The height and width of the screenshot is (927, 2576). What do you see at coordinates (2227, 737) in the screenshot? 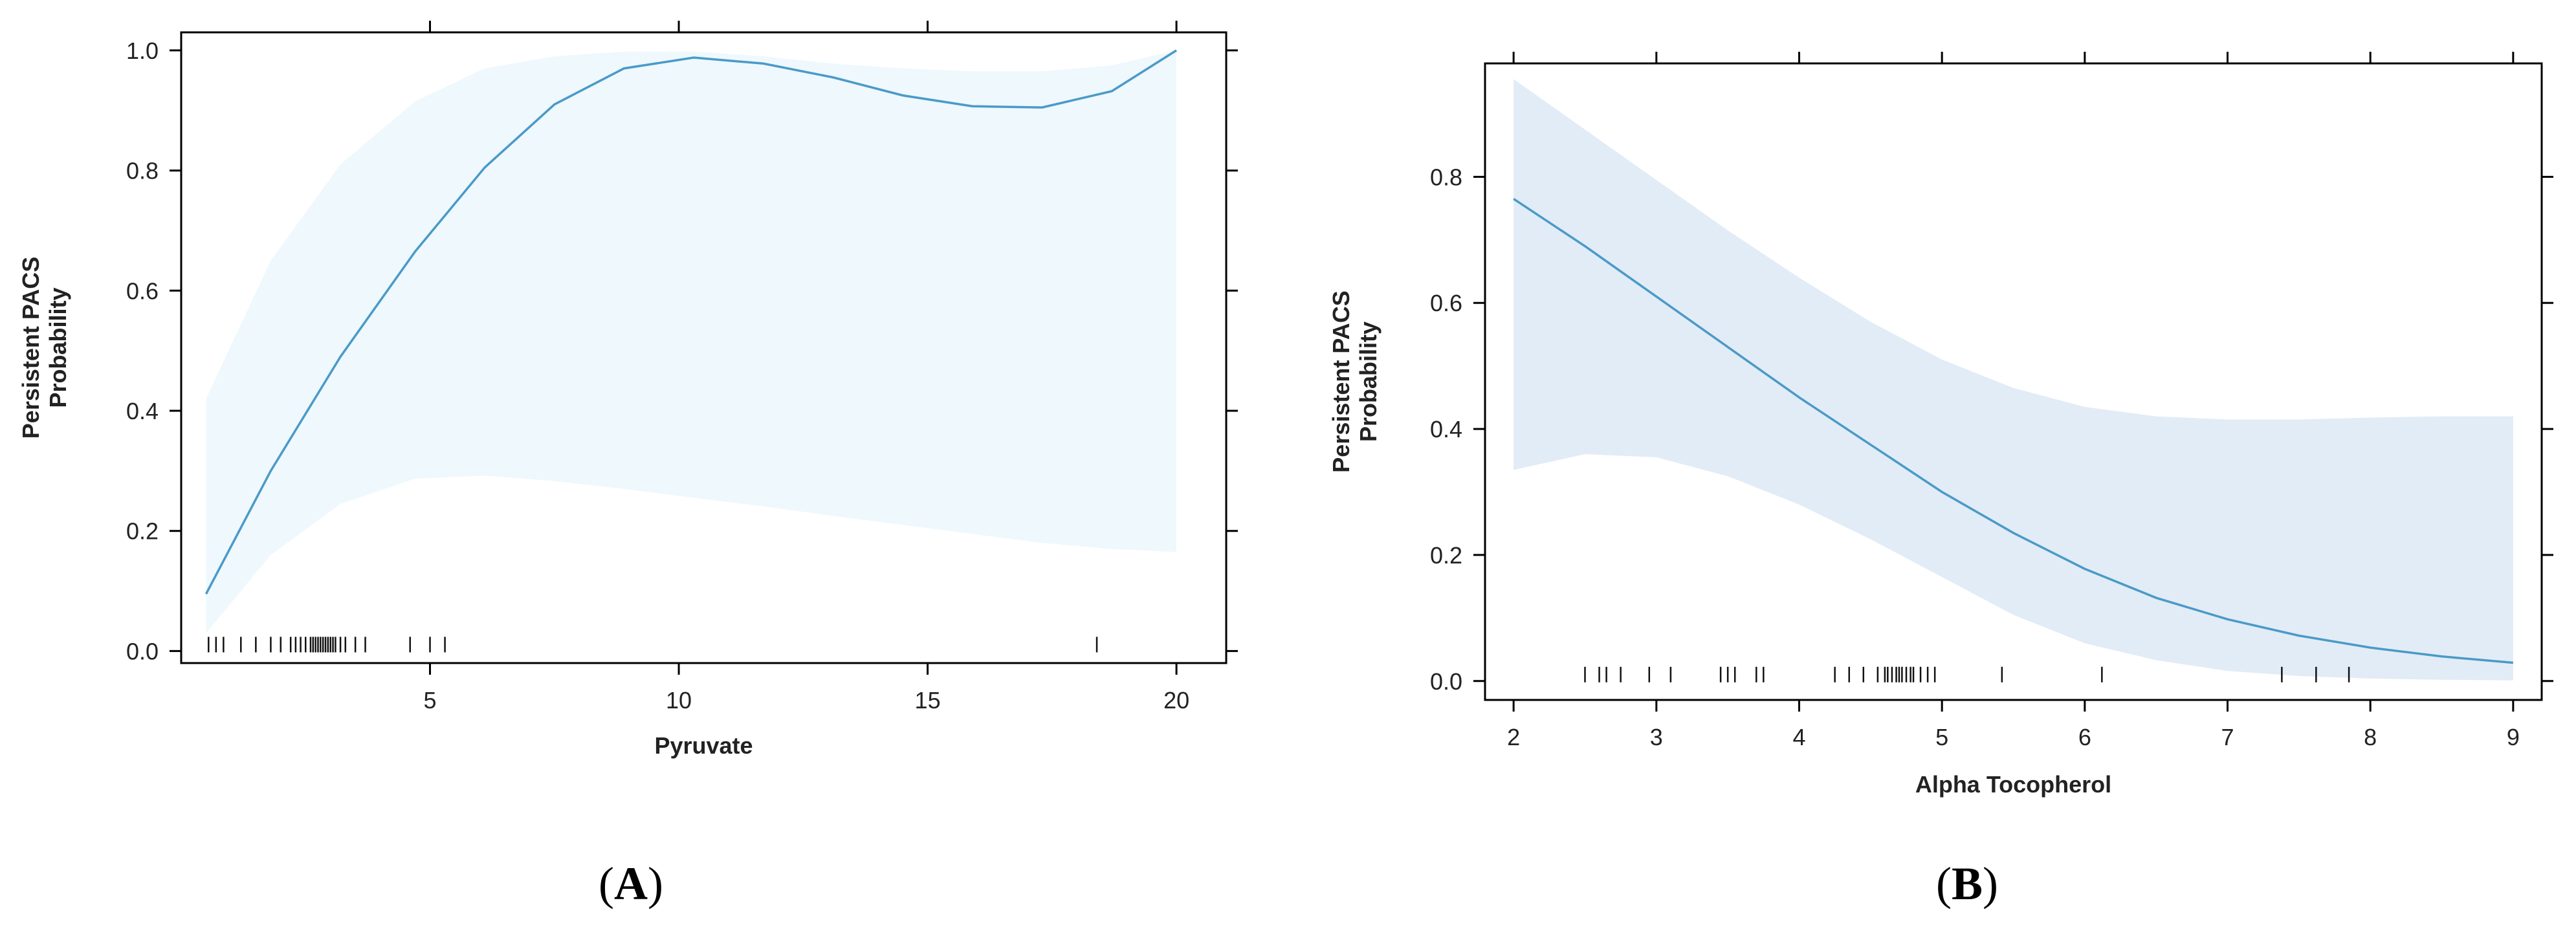
I see `x-tick-label: 7` at bounding box center [2227, 737].